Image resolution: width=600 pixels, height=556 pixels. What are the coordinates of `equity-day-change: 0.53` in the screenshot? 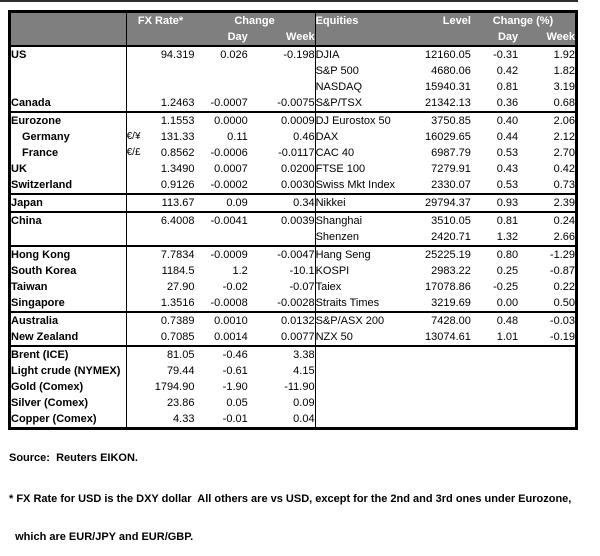 It's located at (507, 153).